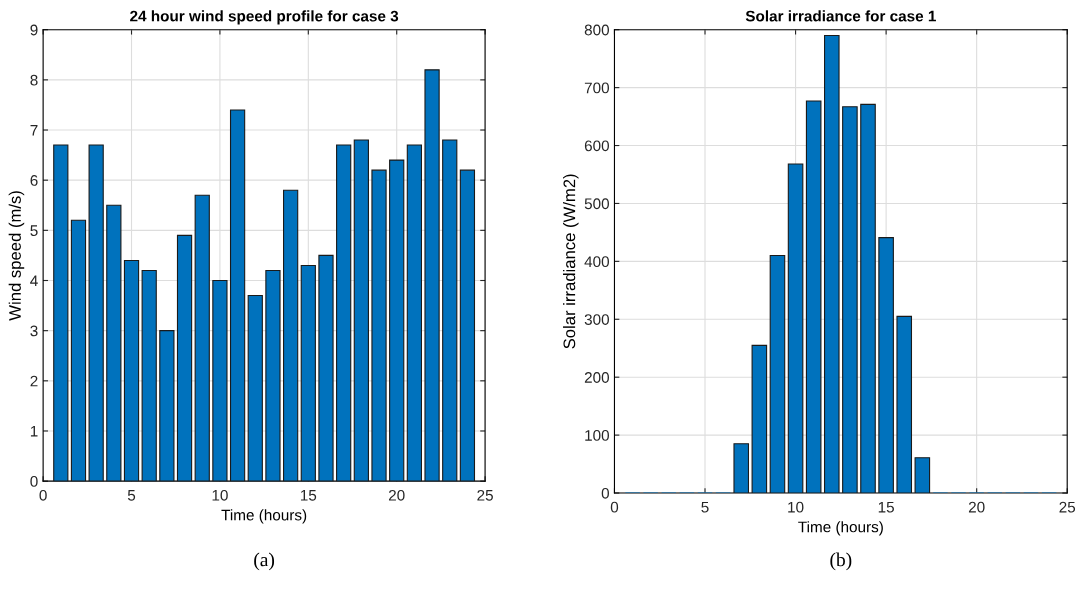 Image resolution: width=1078 pixels, height=594 pixels. I want to click on y-tick-label: 200, so click(596, 377).